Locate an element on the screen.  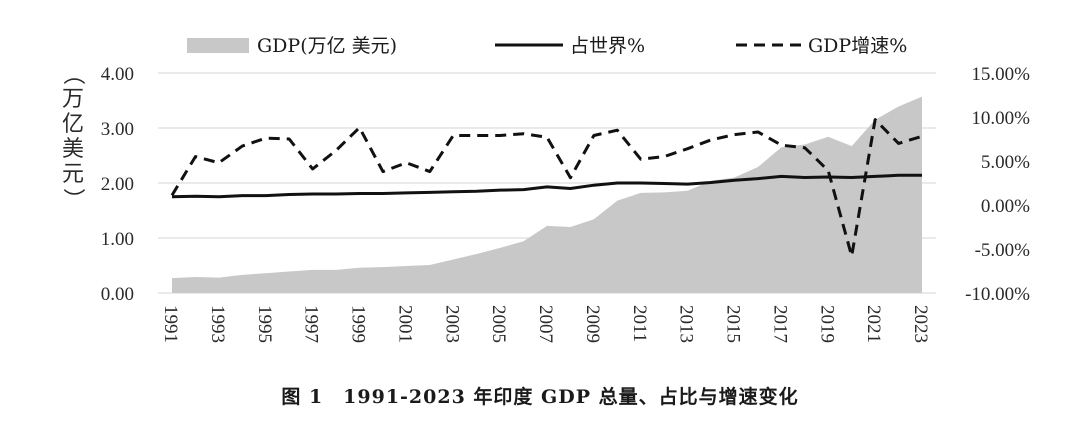
legend-label-world-share: 占世界% is located at coordinates (607, 46).